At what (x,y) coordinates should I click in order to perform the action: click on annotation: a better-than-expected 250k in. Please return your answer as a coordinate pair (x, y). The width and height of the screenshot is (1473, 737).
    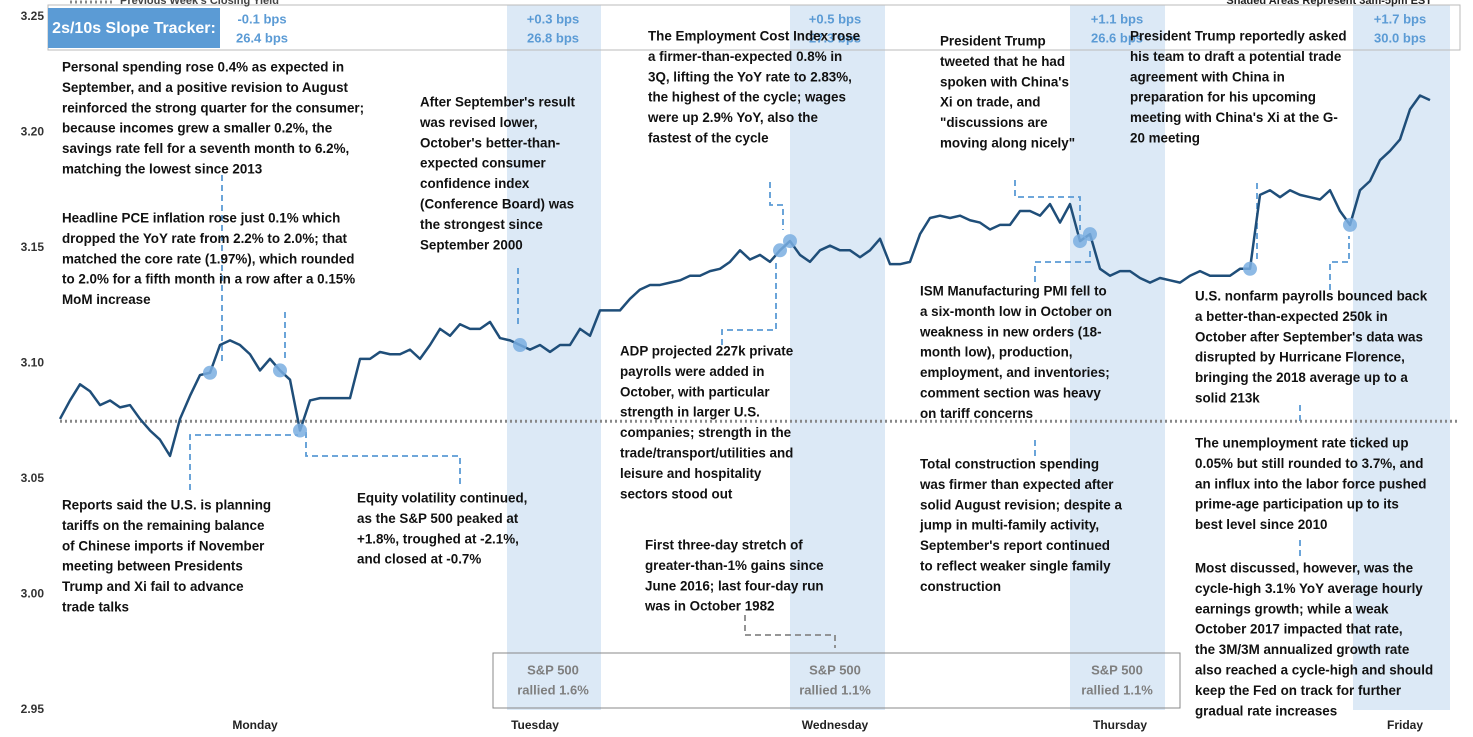
    Looking at the image, I should click on (1291, 316).